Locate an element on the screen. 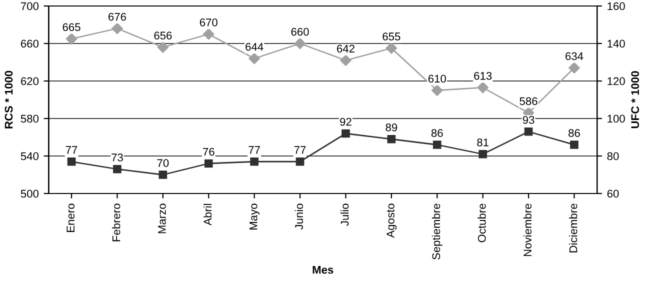  data-label: 93 is located at coordinates (528, 120).